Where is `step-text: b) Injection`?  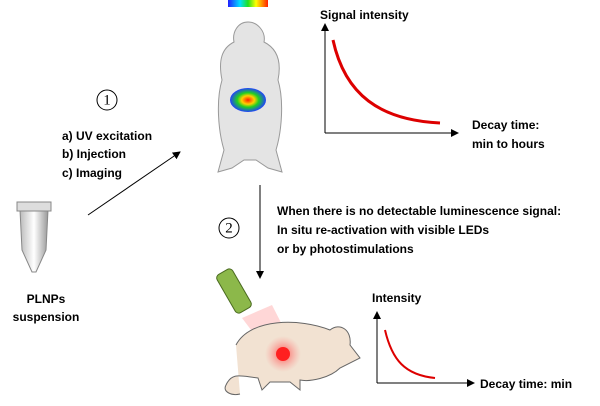
step-text: b) Injection is located at coordinates (94, 154).